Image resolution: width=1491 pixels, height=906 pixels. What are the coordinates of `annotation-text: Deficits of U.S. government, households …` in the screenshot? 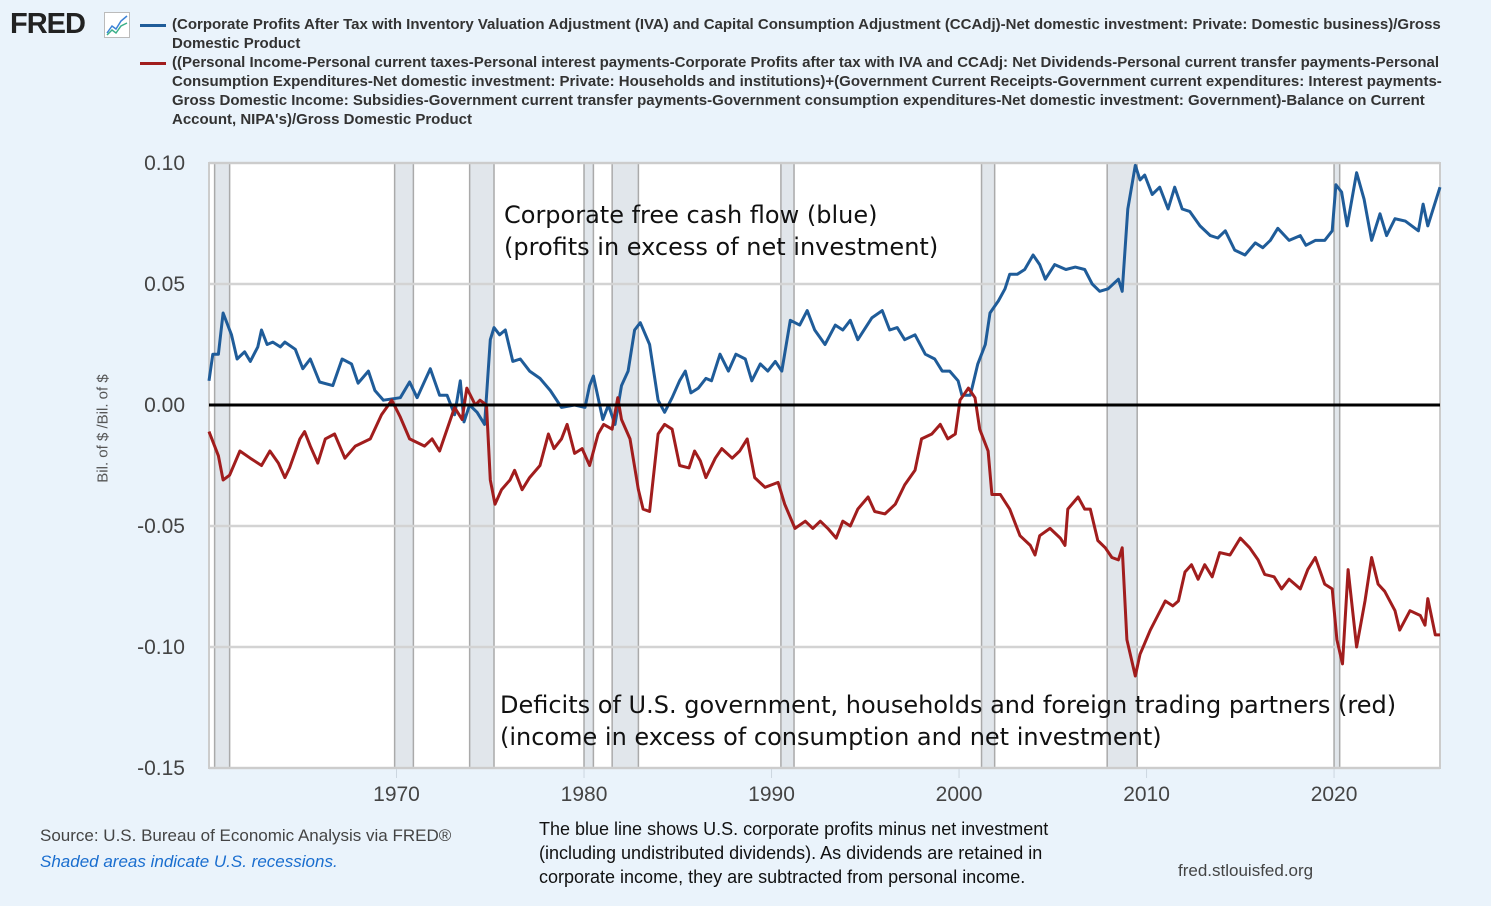 It's located at (948, 705).